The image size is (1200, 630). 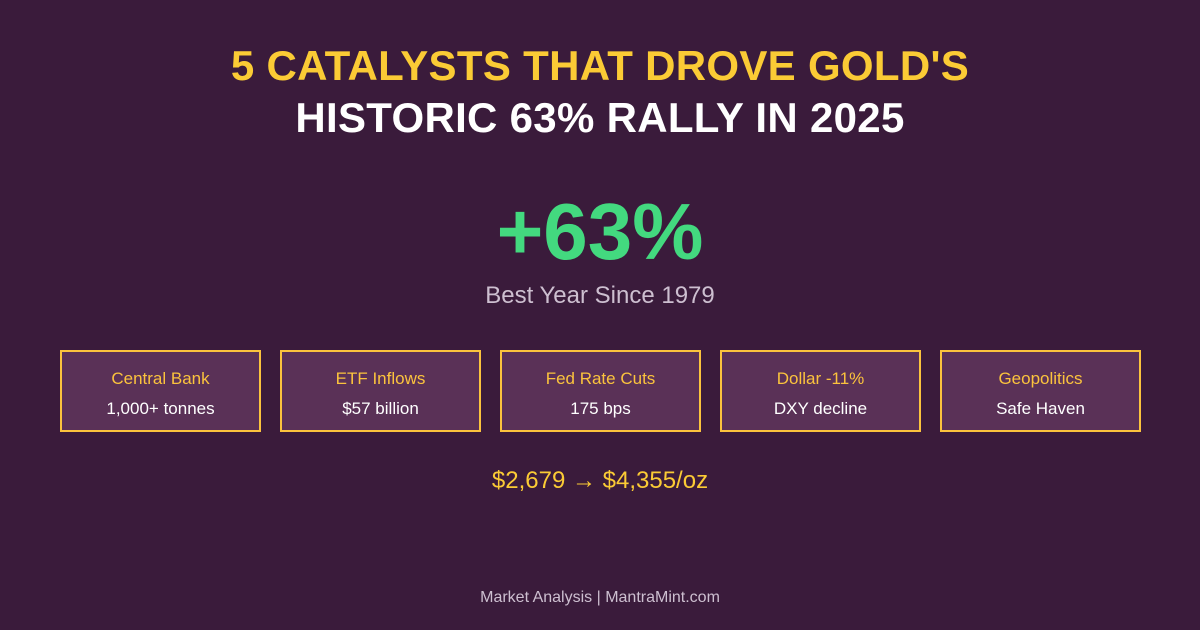 I want to click on catalyst-card-fed-rate-cuts: Fed Rate Cuts 175 bps, so click(x=600, y=391).